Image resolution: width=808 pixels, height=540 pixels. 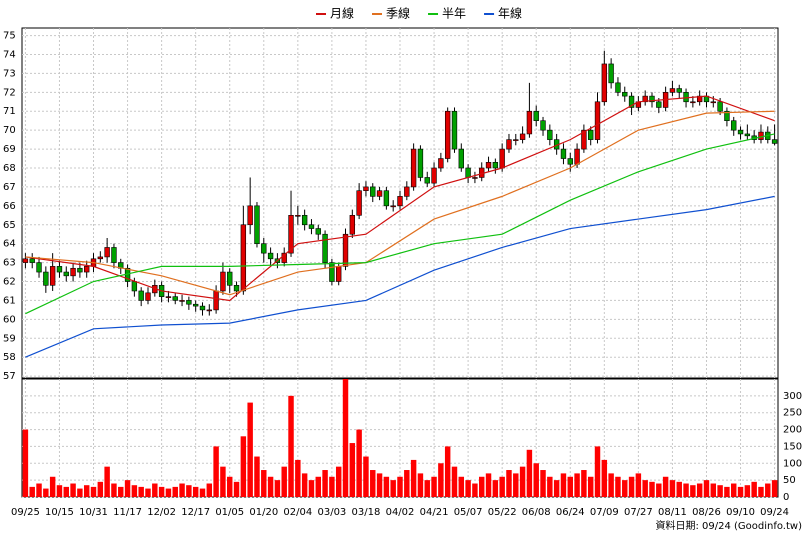 I want to click on x-tick-label: 09/10, so click(x=740, y=512).